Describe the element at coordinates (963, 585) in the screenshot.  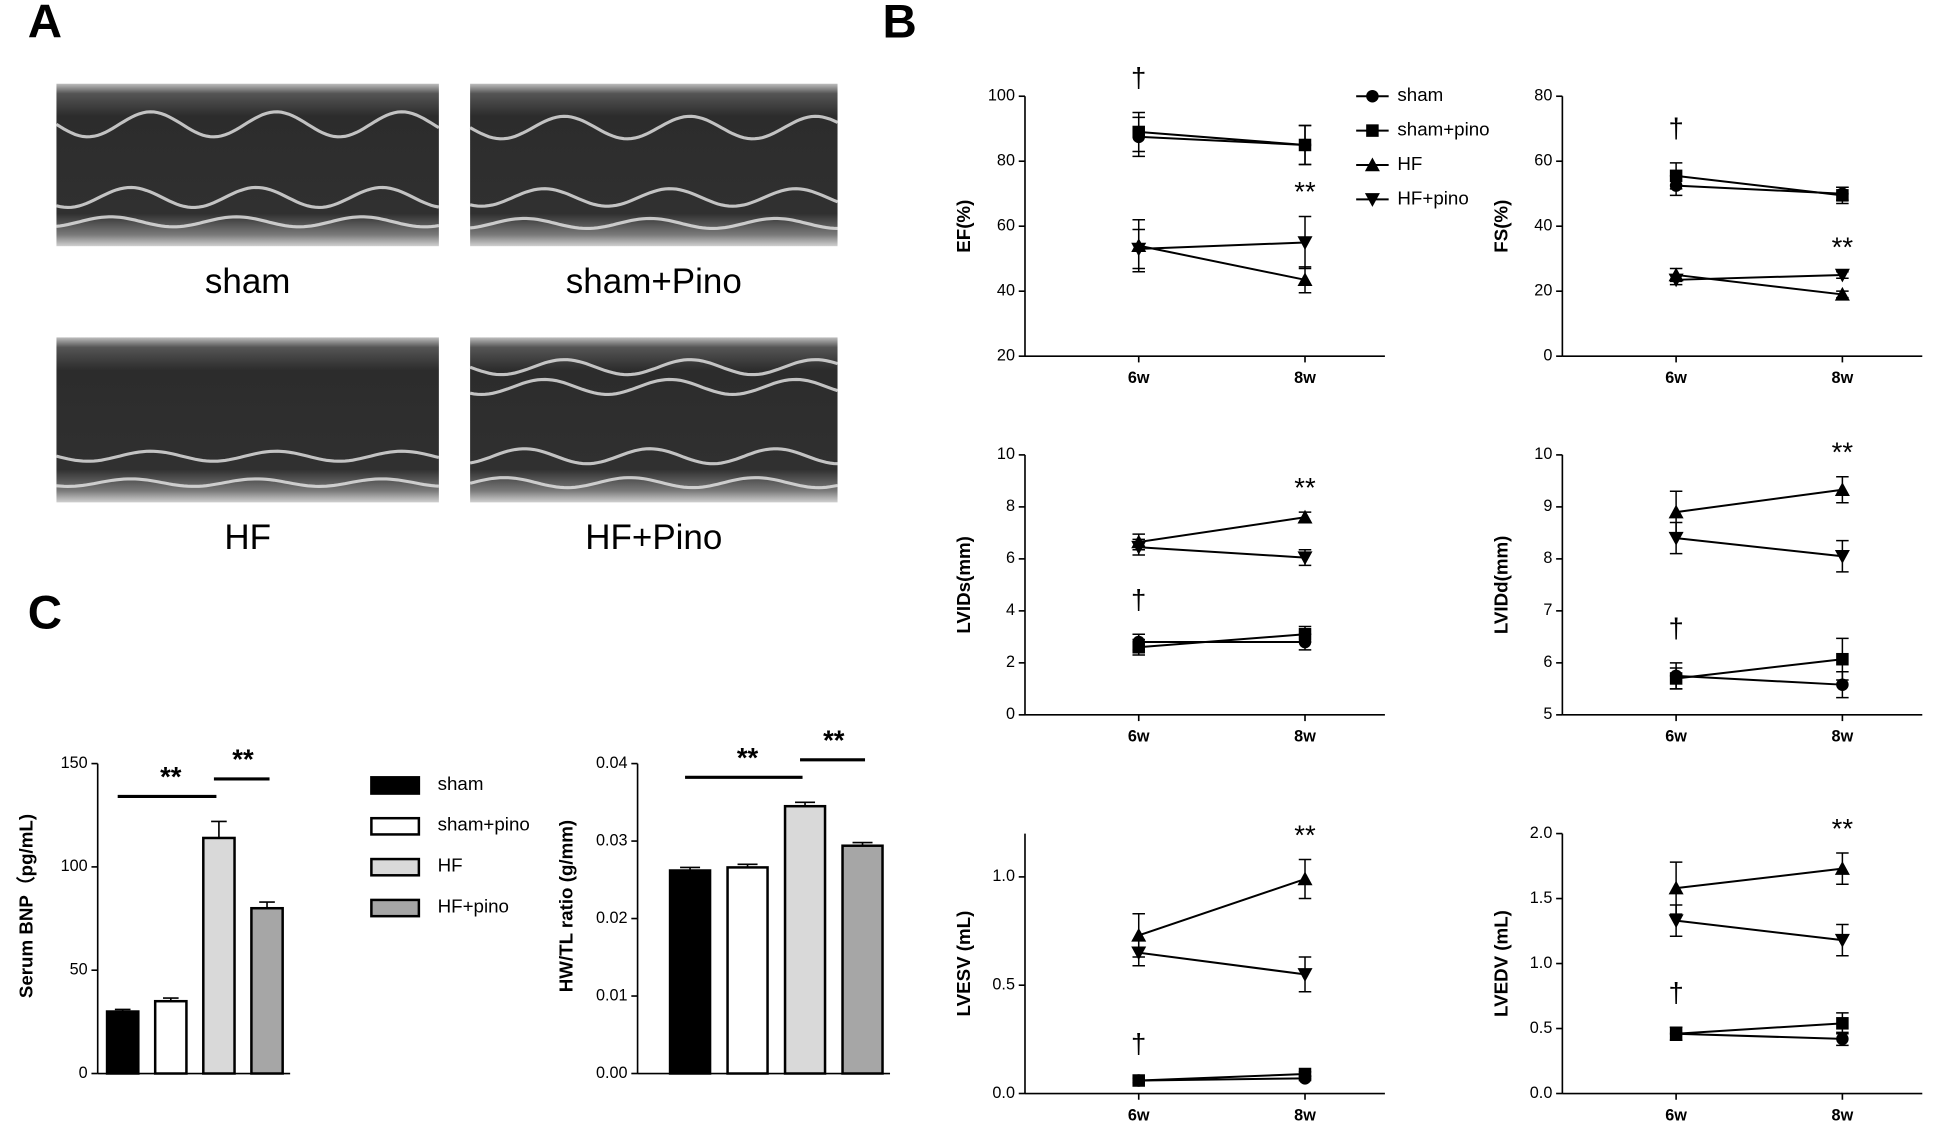
I see `y-axis-label: LVIDs(mm)` at that location.